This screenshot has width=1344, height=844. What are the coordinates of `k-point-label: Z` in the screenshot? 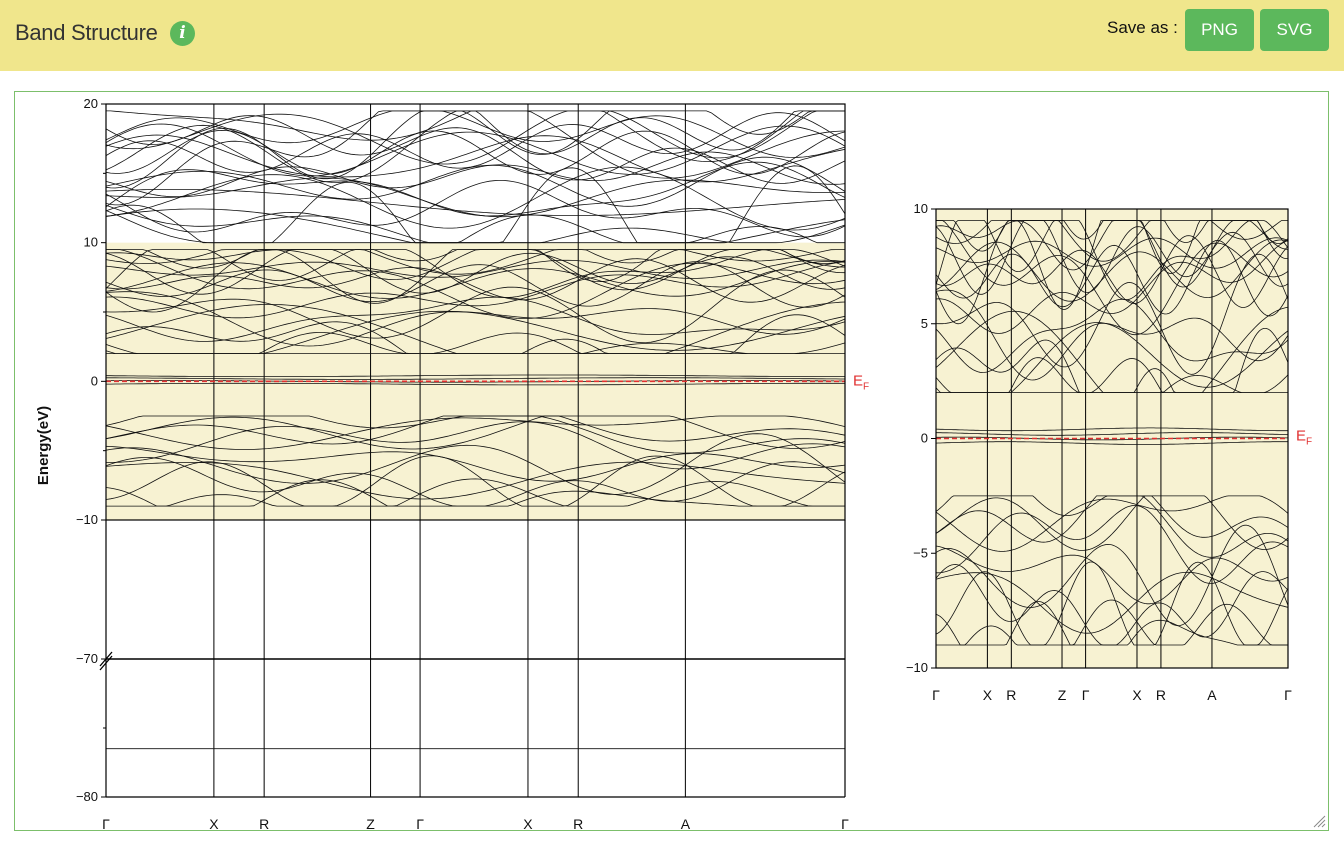 It's located at (370, 823).